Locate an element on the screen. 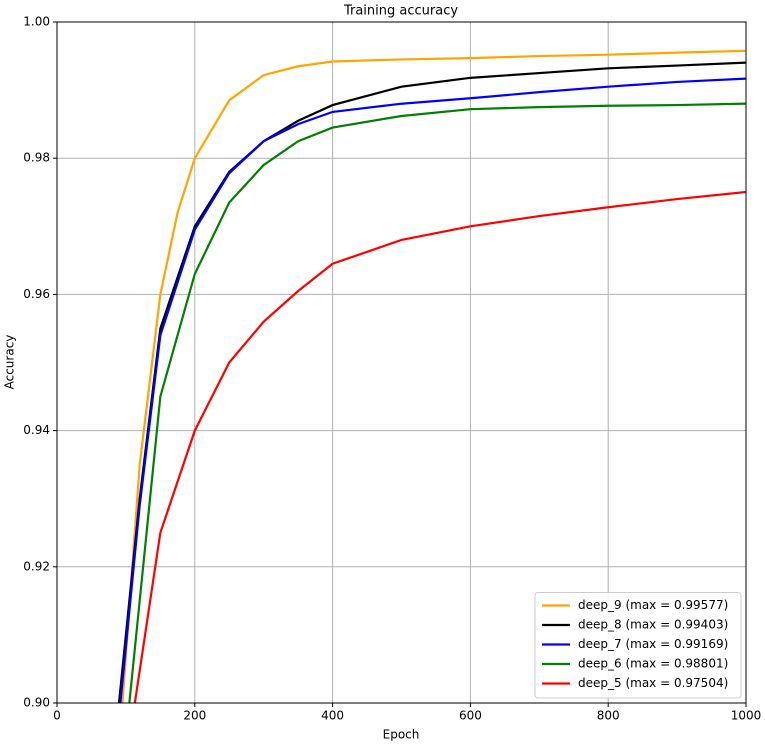  legend-box is located at coordinates (638, 645).